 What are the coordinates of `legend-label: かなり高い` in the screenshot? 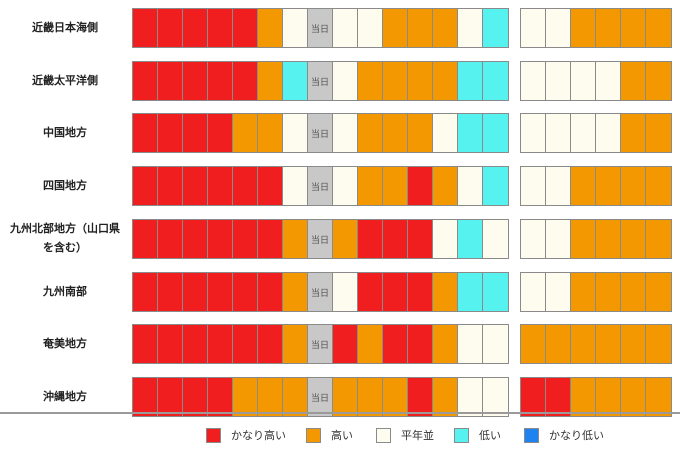 It's located at (258, 435).